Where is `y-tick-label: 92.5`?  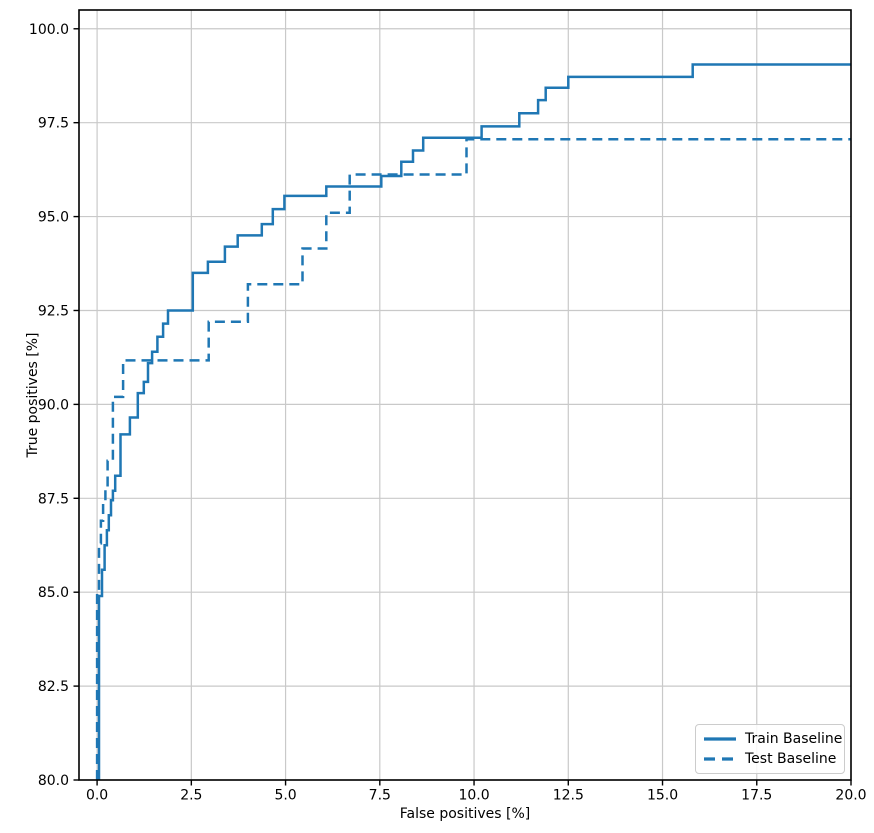 y-tick-label: 92.5 is located at coordinates (53, 311).